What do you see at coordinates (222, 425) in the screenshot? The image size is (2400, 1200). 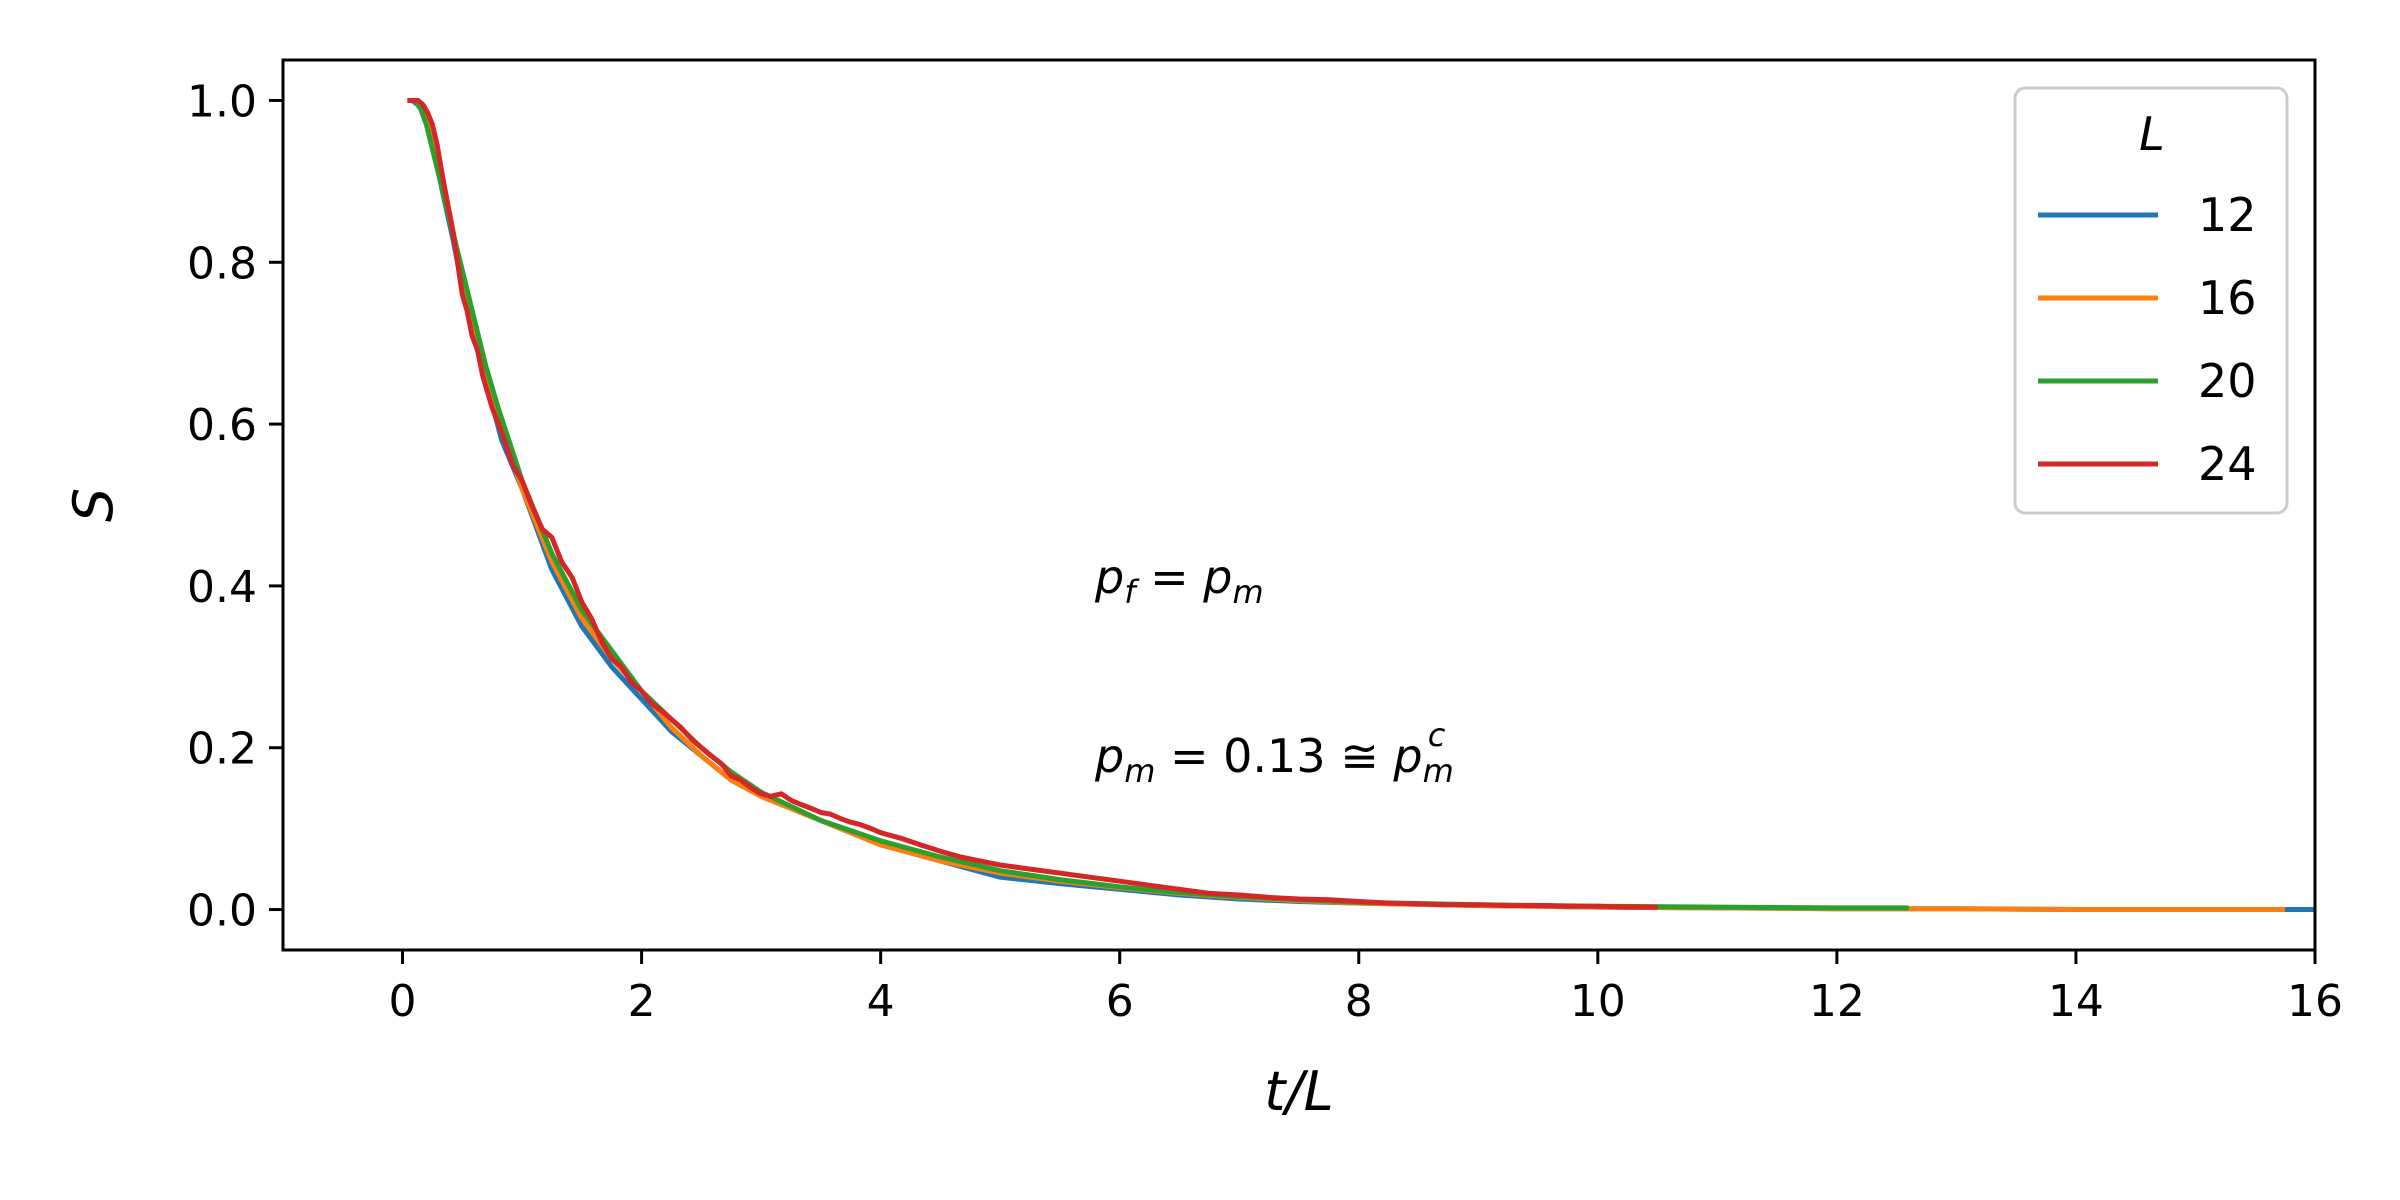 I see `y-tick-label: 0.6` at bounding box center [222, 425].